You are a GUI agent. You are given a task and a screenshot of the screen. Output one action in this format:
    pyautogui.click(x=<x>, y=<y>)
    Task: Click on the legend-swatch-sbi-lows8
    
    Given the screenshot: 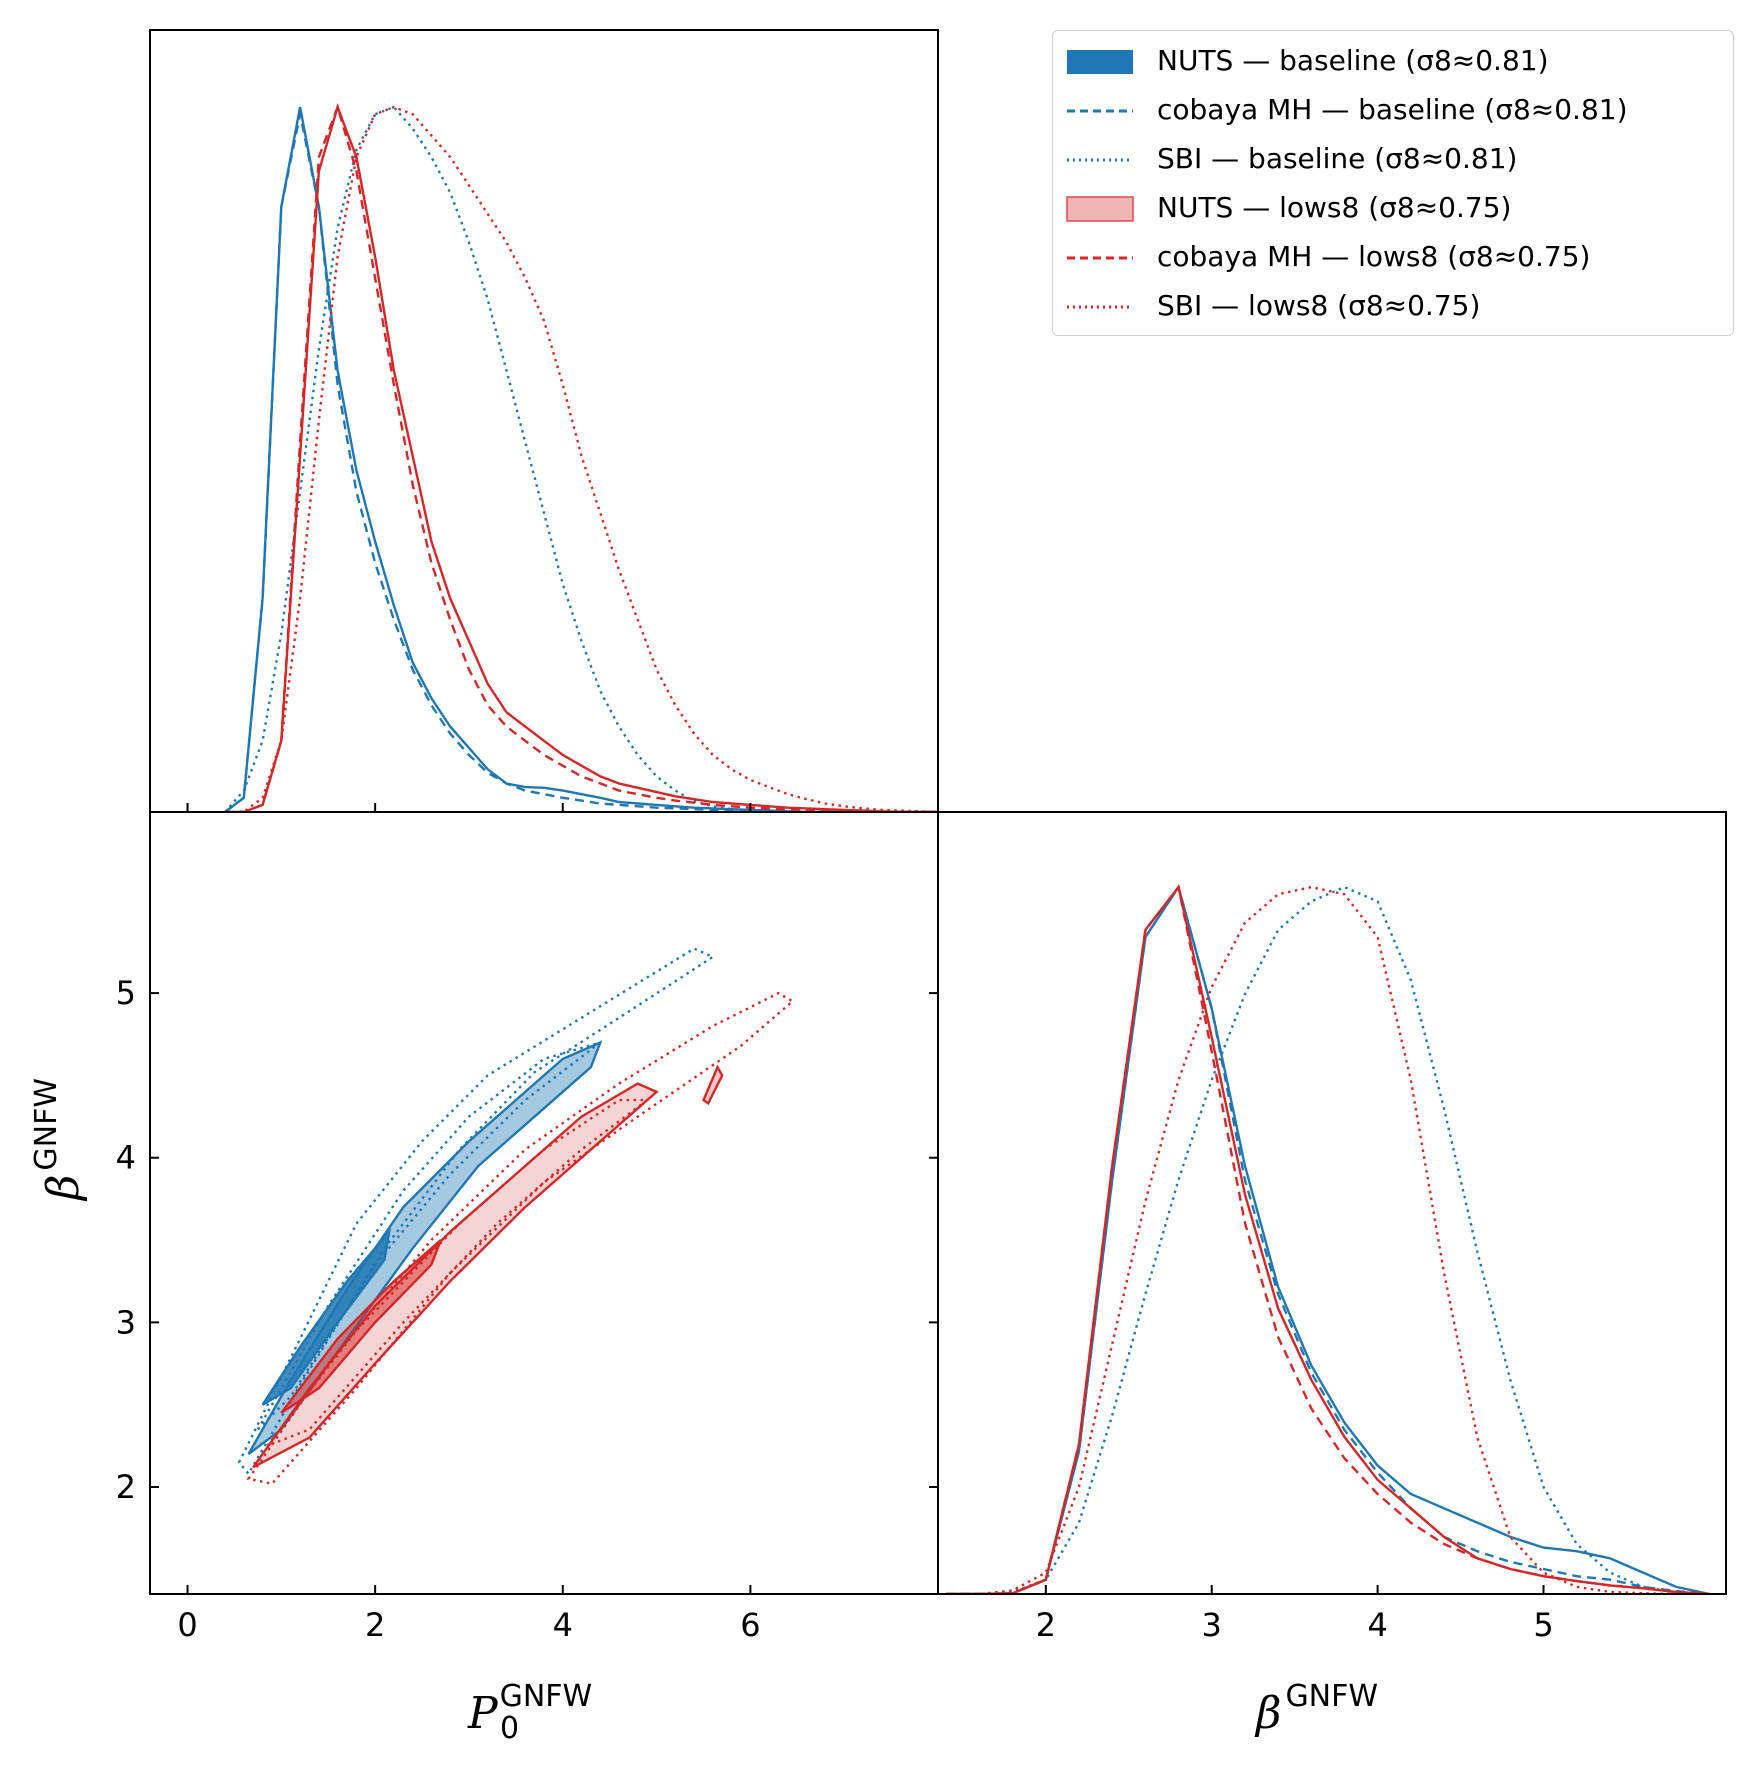 What is the action you would take?
    pyautogui.click(x=1100, y=307)
    